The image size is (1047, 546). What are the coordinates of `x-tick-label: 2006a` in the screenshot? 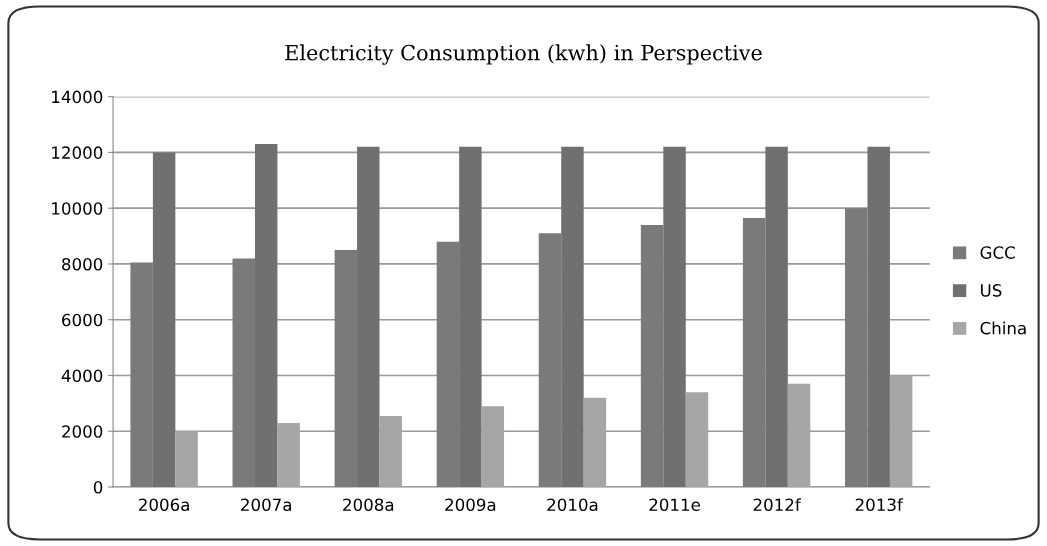 It's located at (164, 505).